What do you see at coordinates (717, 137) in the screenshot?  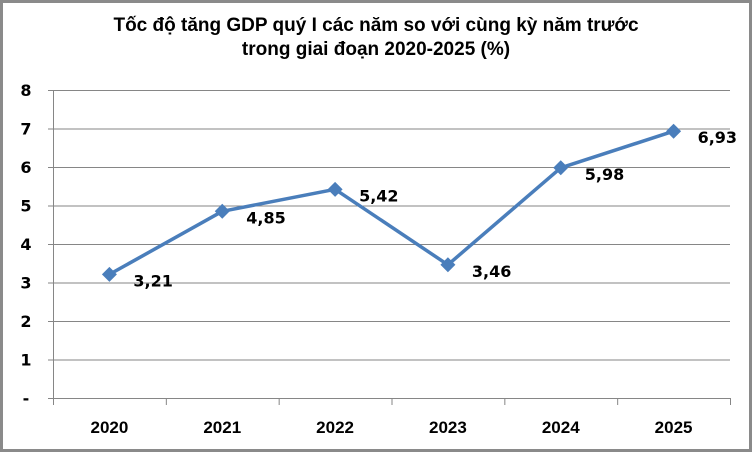 I see `data-label: 6,93` at bounding box center [717, 137].